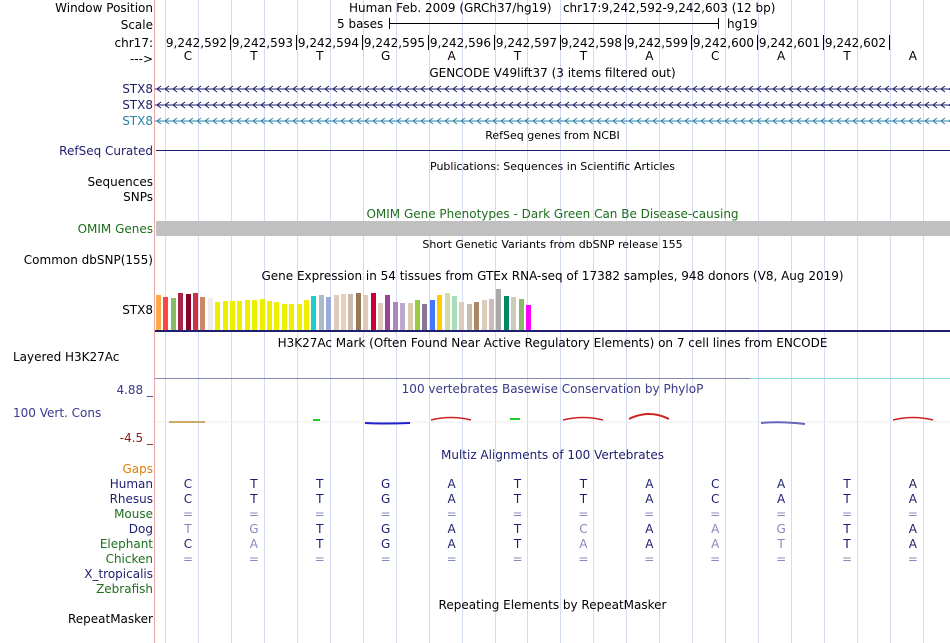 Image resolution: width=950 pixels, height=643 pixels. What do you see at coordinates (133, 514) in the screenshot?
I see `multiz-species-label: Mouse` at bounding box center [133, 514].